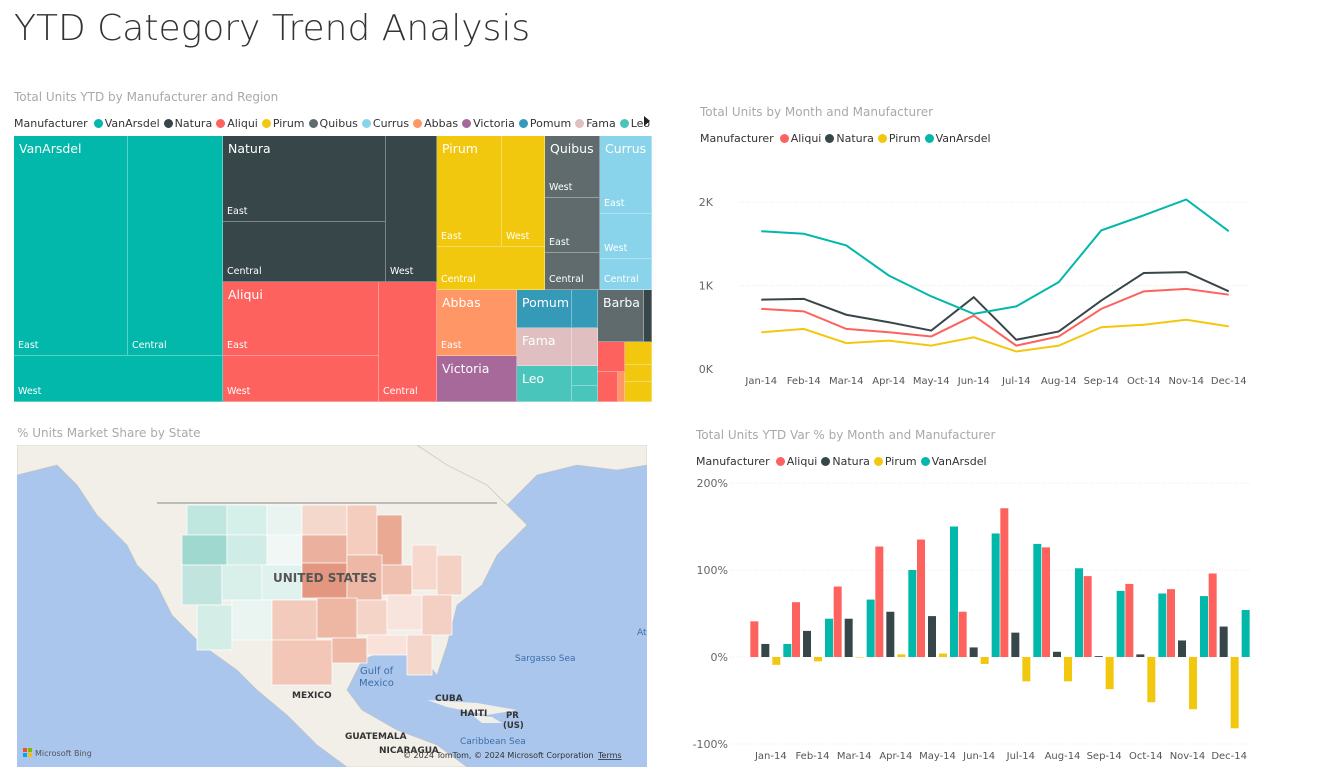  I want to click on treemap-cell-natura-central: Central, so click(304, 252).